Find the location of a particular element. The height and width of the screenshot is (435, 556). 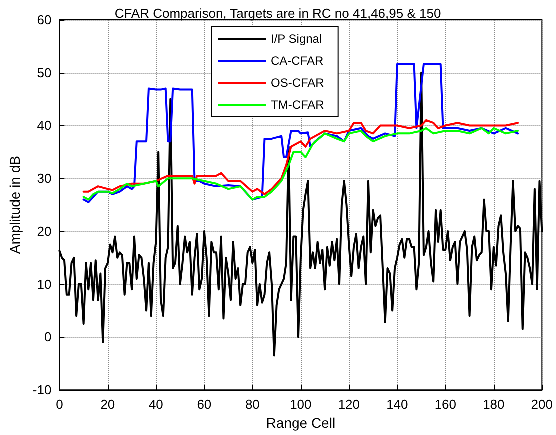

y-tick-label: 20 is located at coordinates (44, 231).